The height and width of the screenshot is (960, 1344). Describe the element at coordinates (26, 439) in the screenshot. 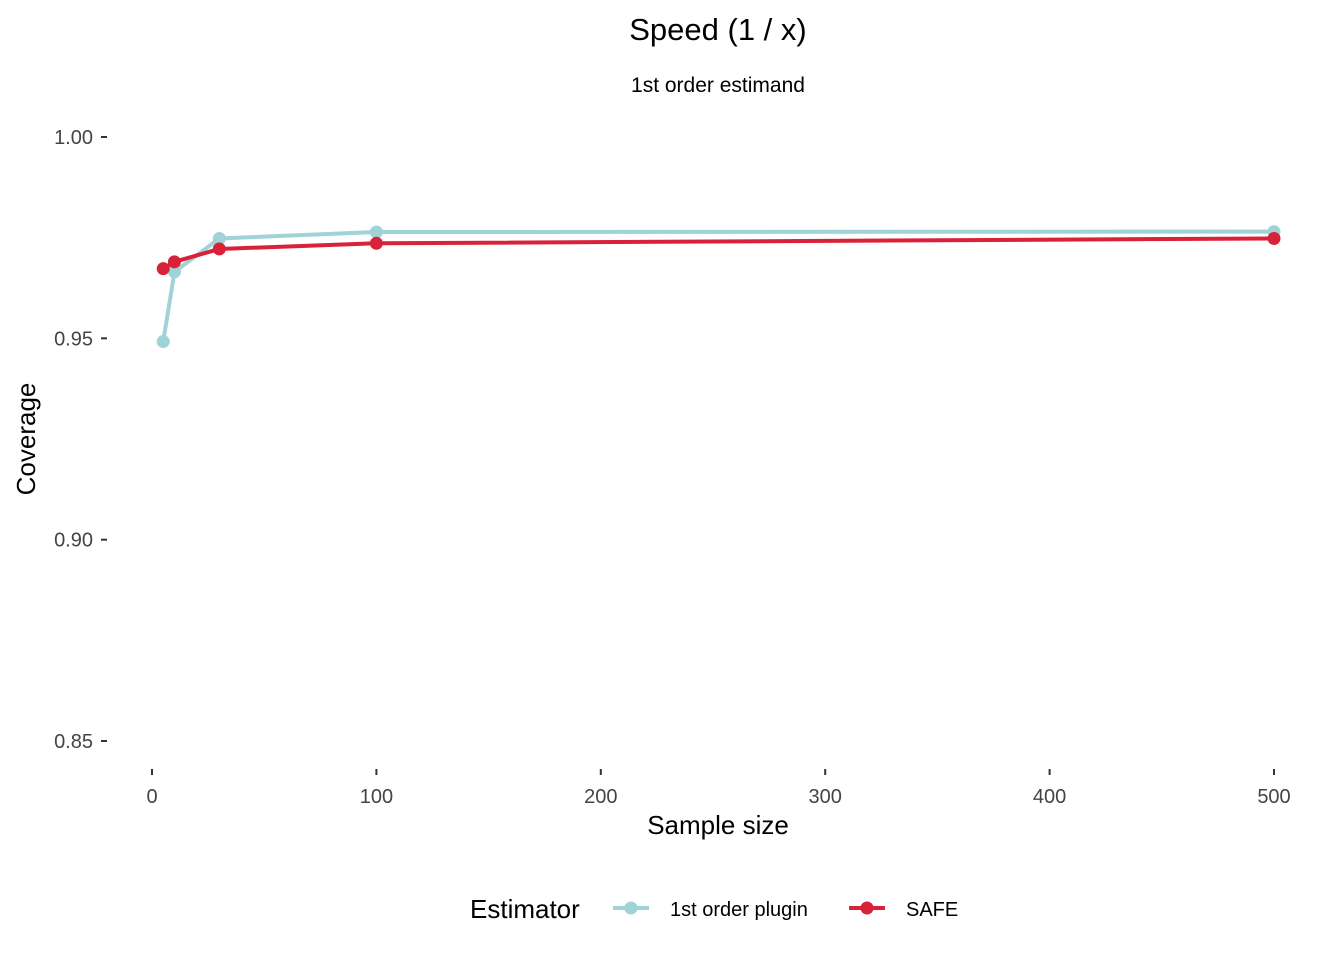

I see `y-axis-title: Coverage` at that location.